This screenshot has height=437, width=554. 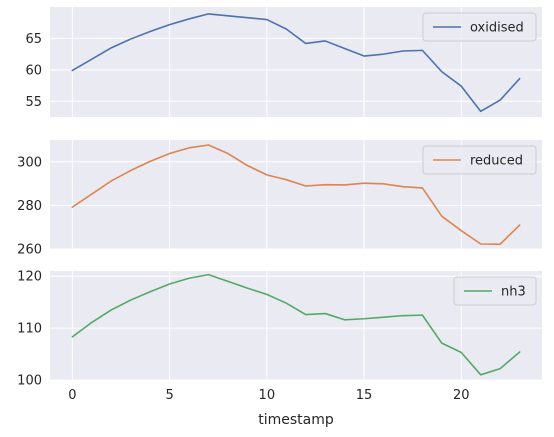 I want to click on y-tick-label: 260, so click(x=29, y=250).